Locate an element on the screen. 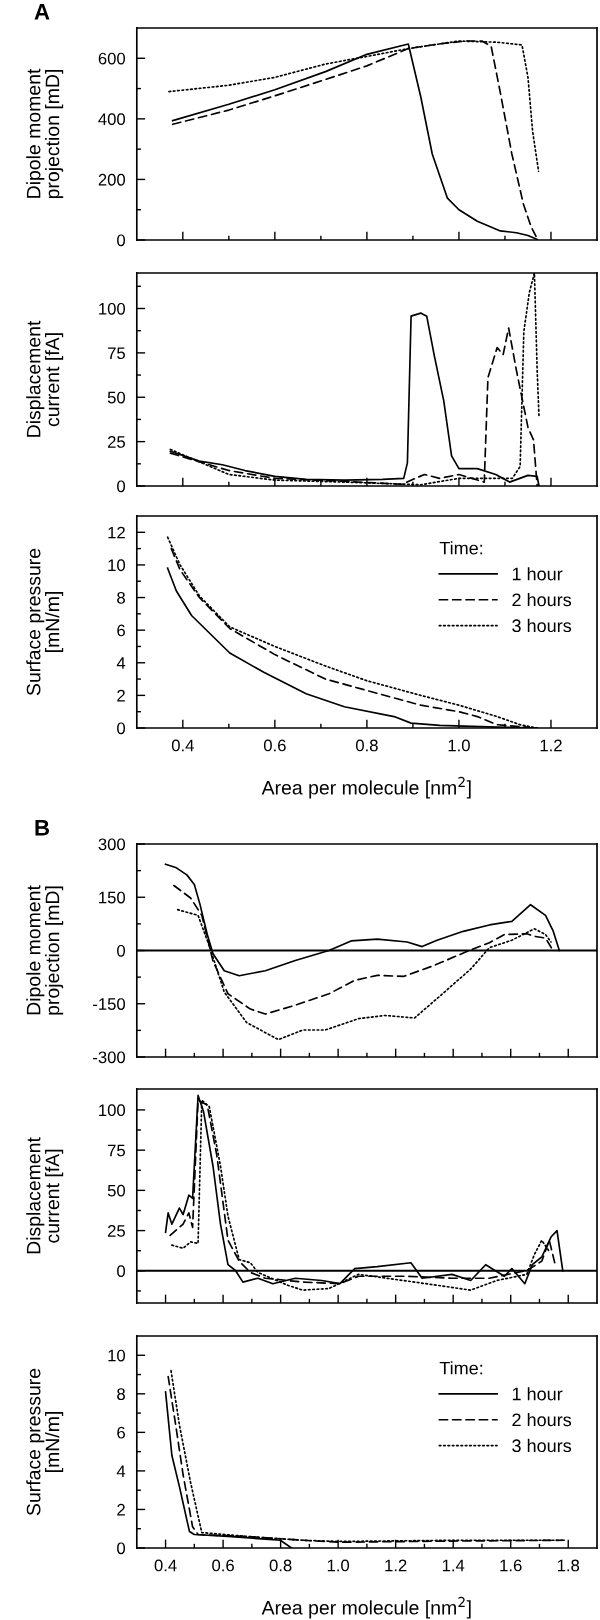  y-tick-label: 300 is located at coordinates (112, 844).